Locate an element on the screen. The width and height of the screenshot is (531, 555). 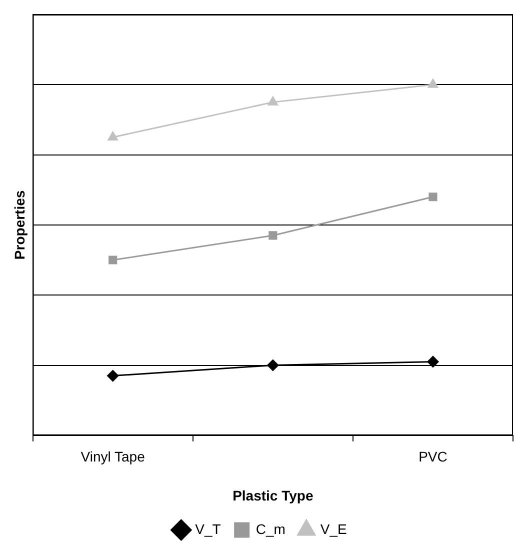
legend-label: C_m is located at coordinates (271, 528).